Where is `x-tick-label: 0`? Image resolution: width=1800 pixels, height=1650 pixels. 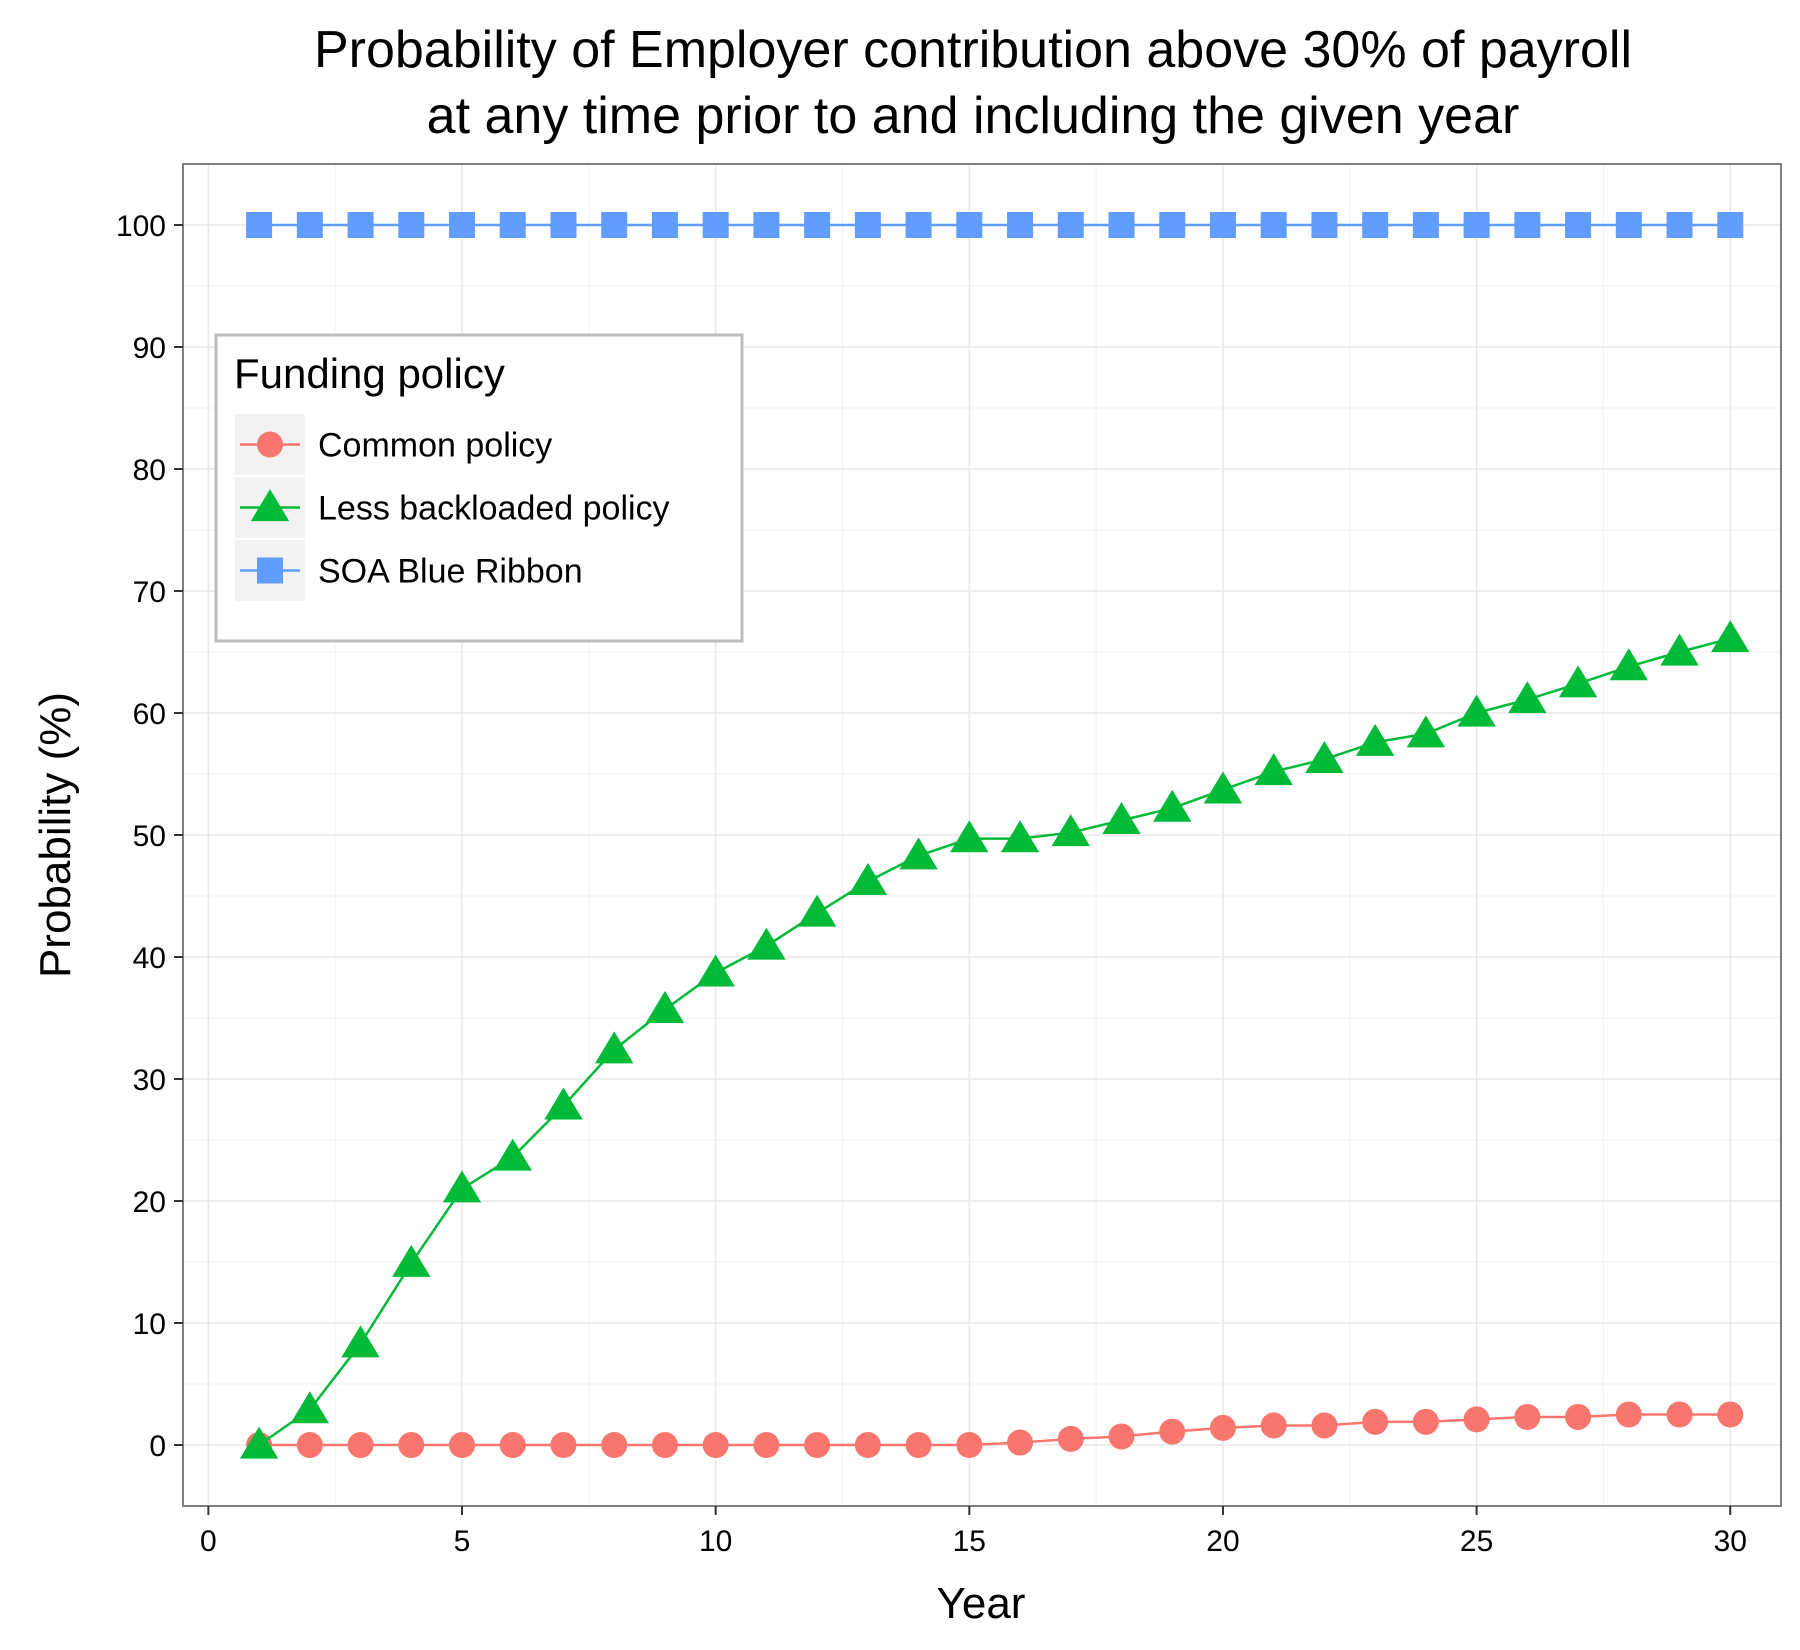
x-tick-label: 0 is located at coordinates (208, 1541).